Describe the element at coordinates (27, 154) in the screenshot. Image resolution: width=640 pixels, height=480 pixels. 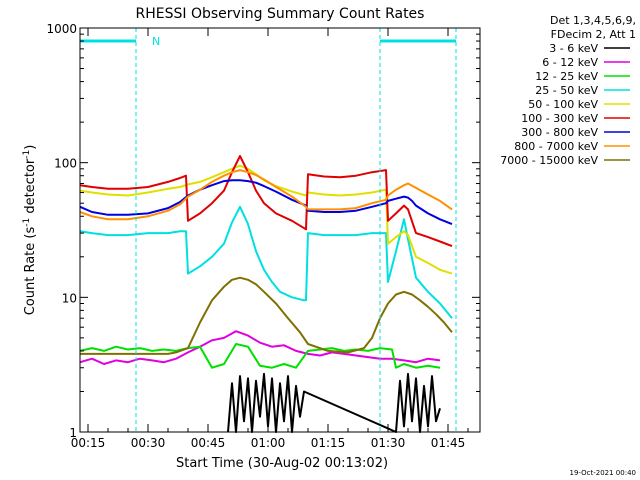
I see `y-axis-label-sup2: -1` at that location.